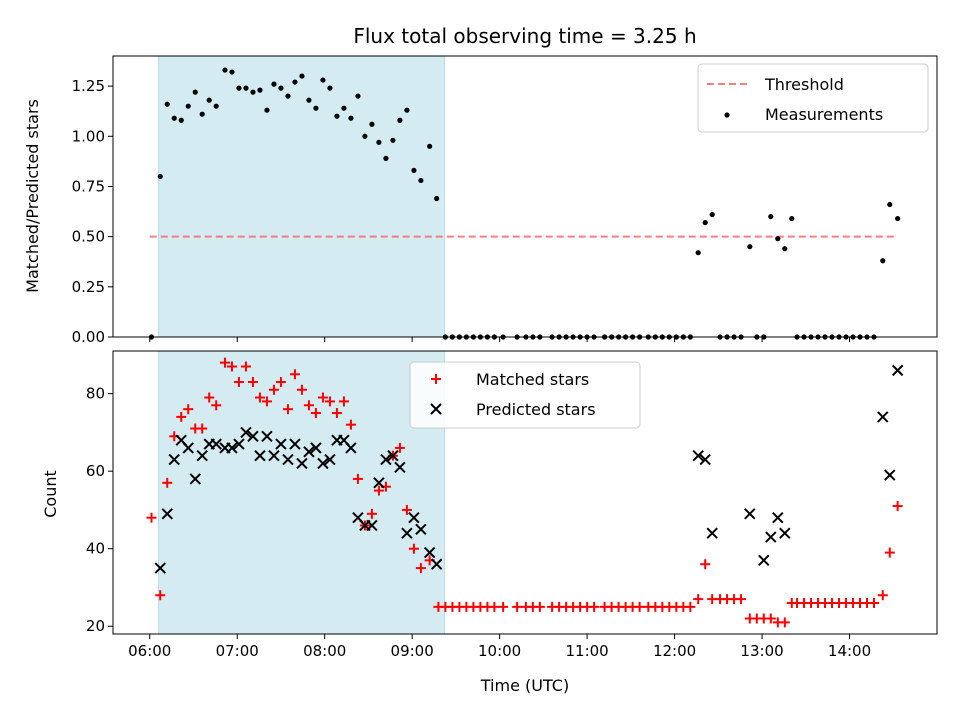 This screenshot has height=720, width=960. What do you see at coordinates (761, 651) in the screenshot?
I see `x-tick-label: 13:00` at bounding box center [761, 651].